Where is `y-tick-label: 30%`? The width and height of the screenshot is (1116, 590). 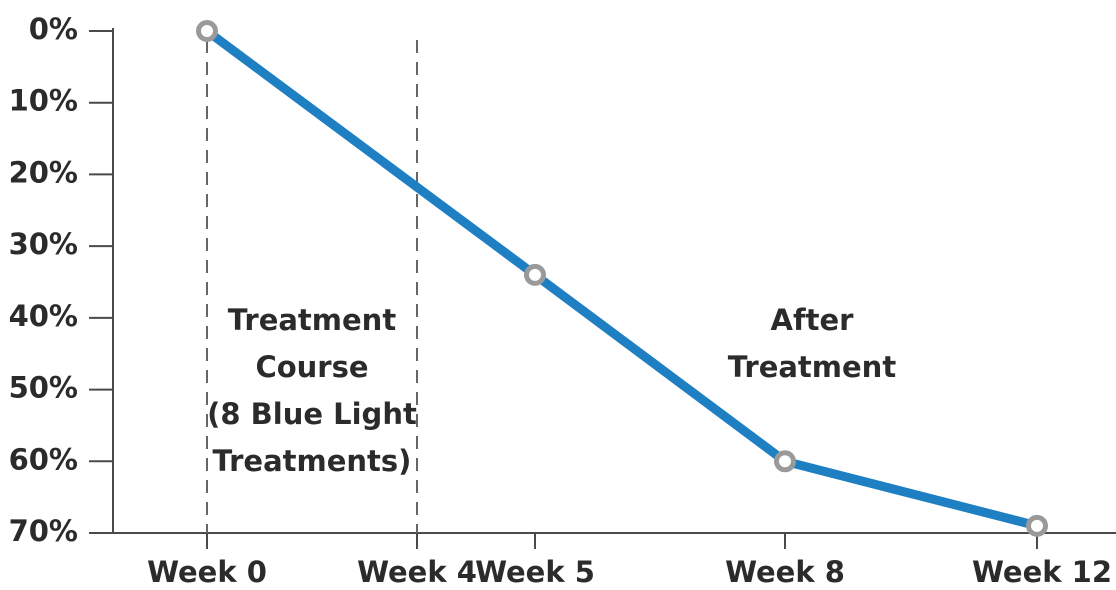 y-tick-label: 30% is located at coordinates (43, 244).